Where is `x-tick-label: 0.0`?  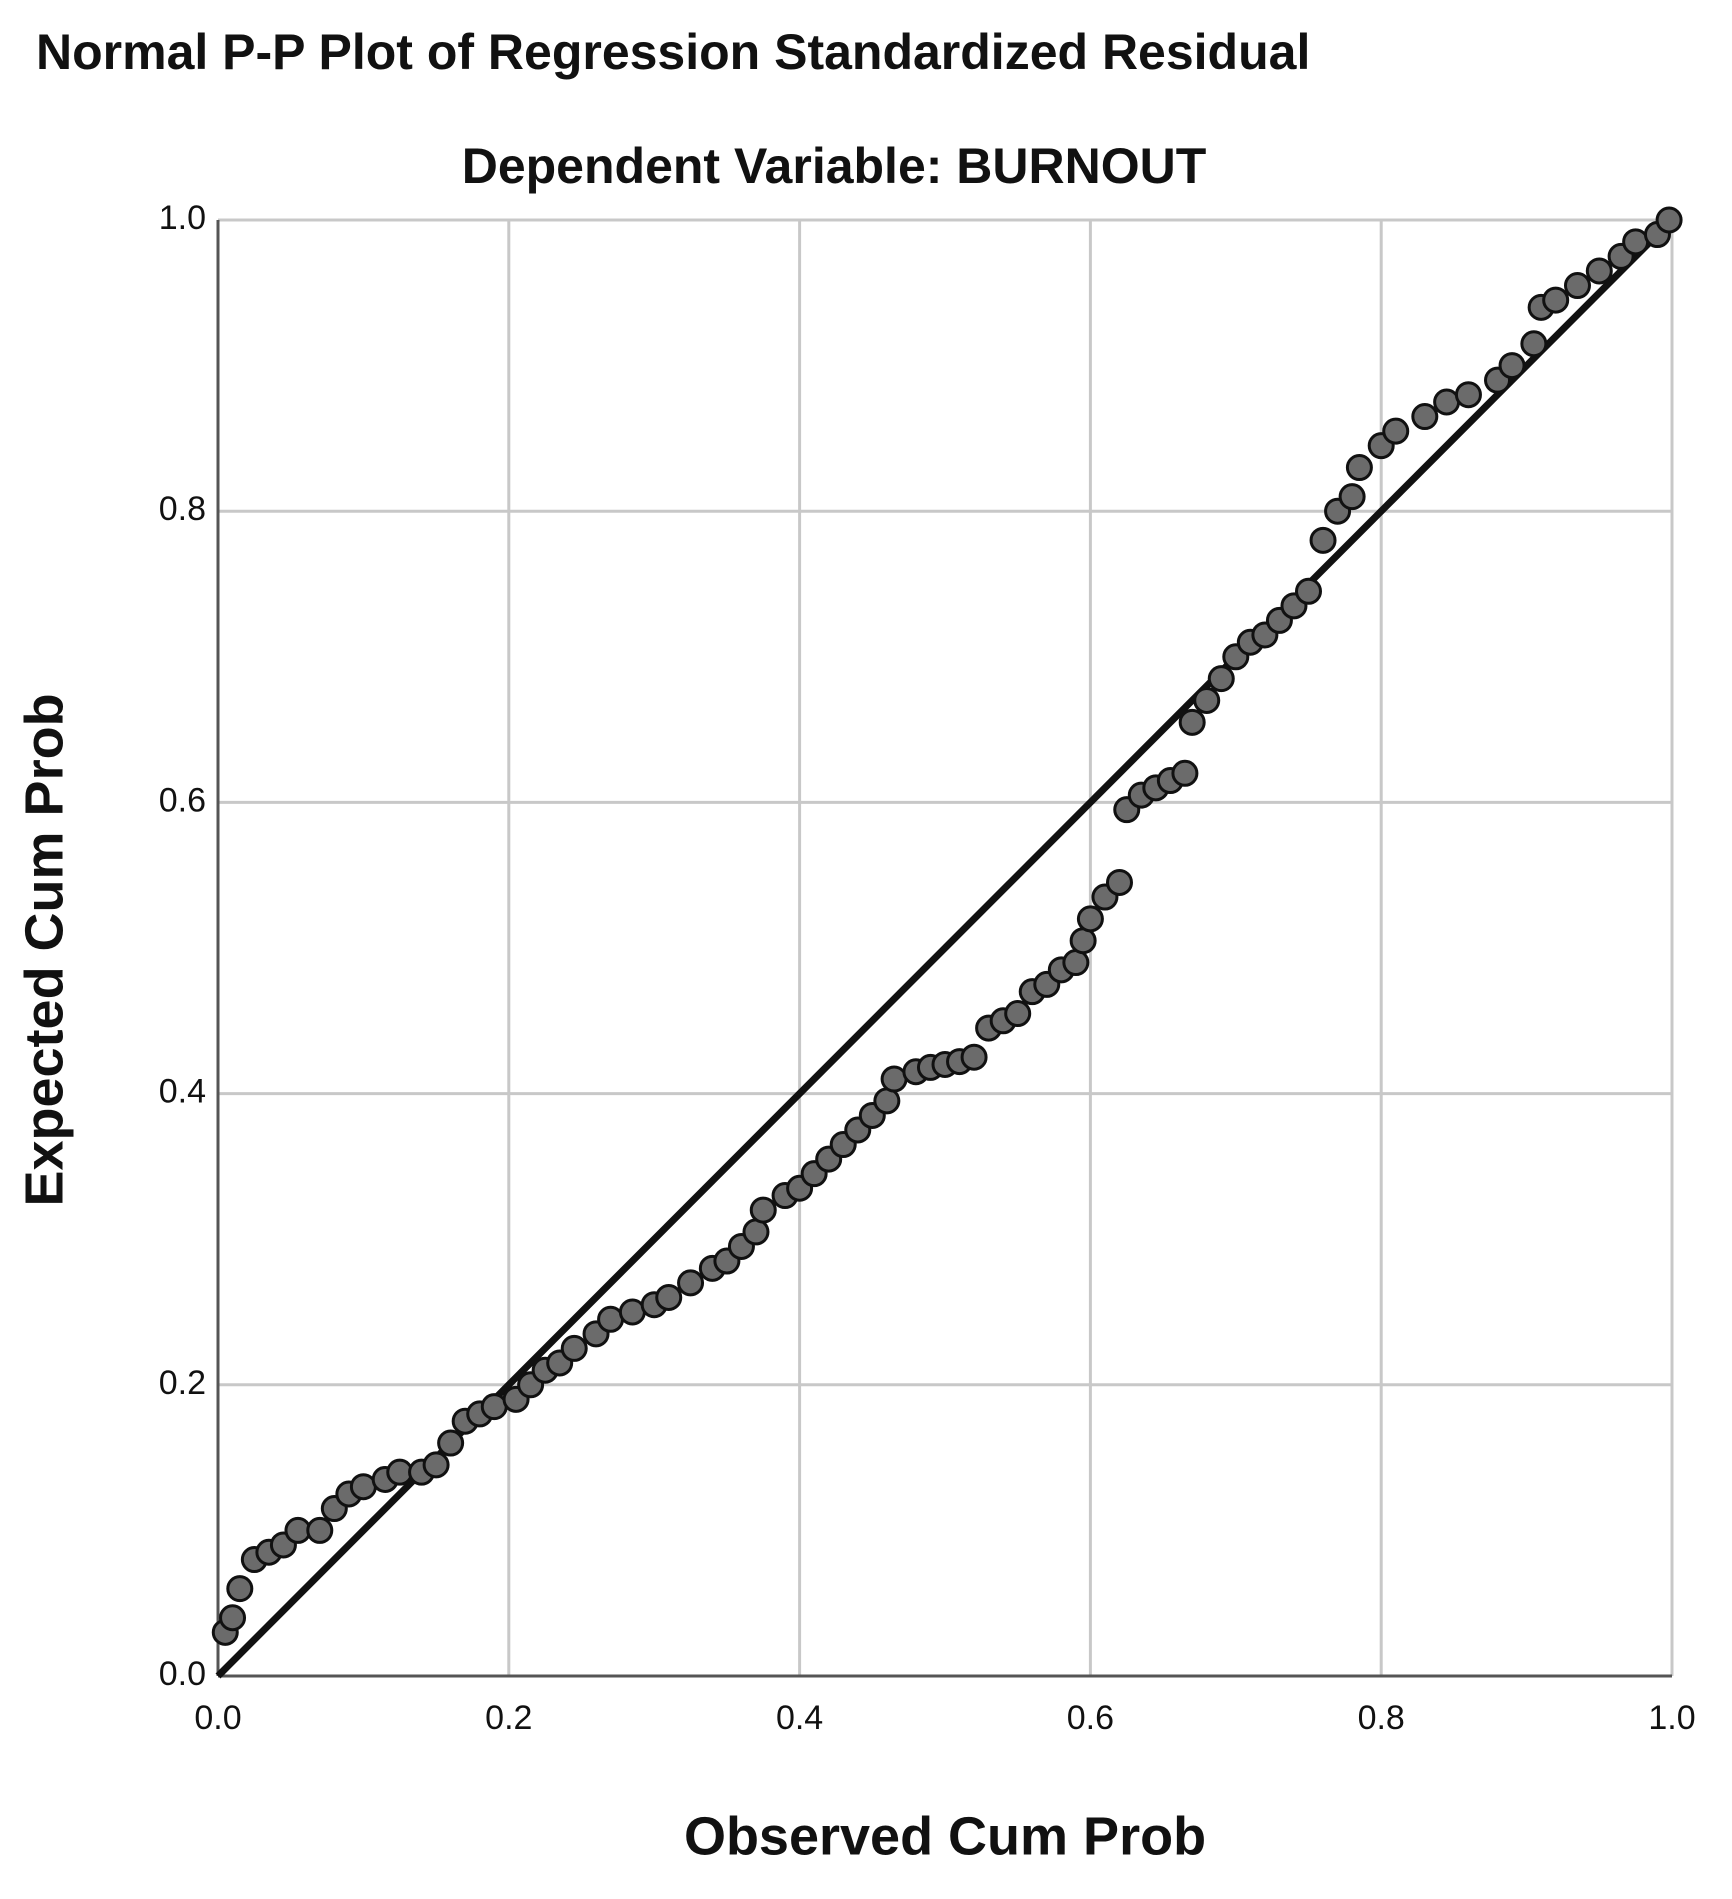 x-tick-label: 0.0 is located at coordinates (217, 1718).